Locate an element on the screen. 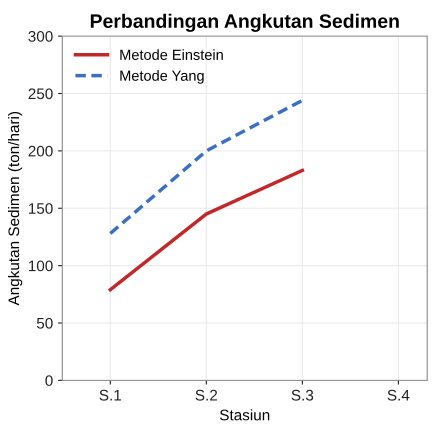  y-tick-label: 0 is located at coordinates (49, 380).